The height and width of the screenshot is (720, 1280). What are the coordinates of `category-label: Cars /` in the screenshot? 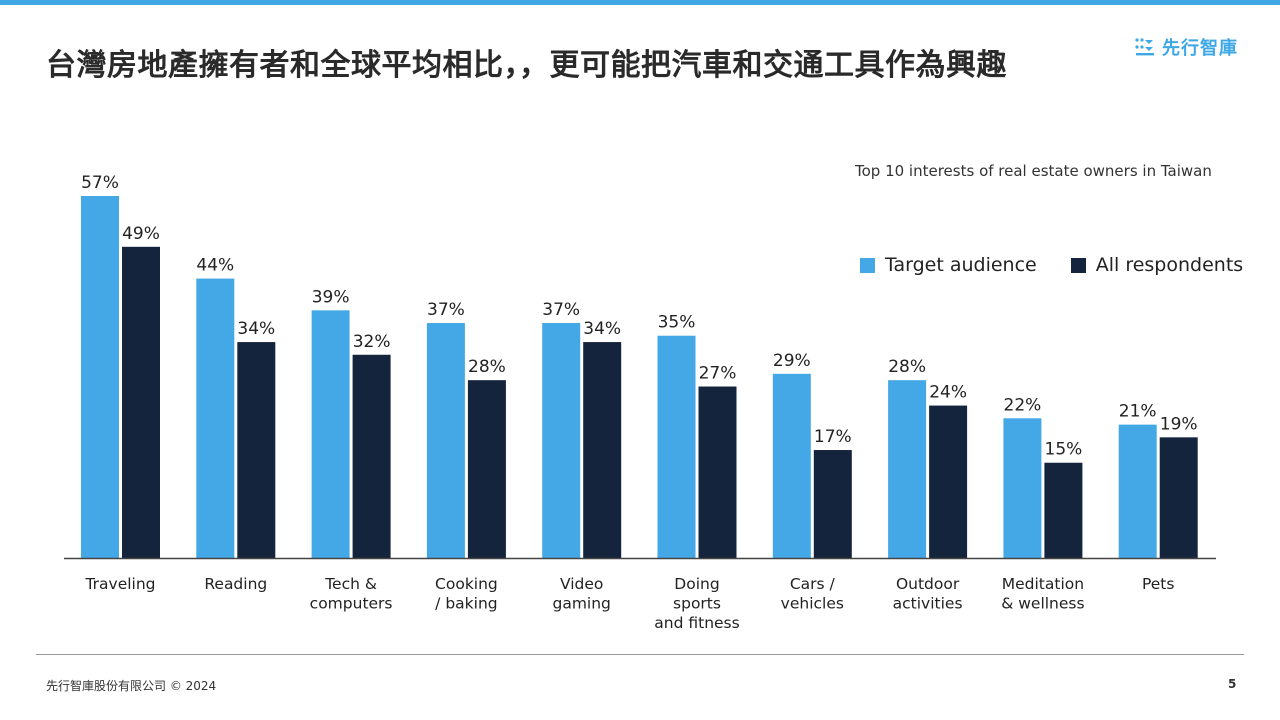 It's located at (813, 584).